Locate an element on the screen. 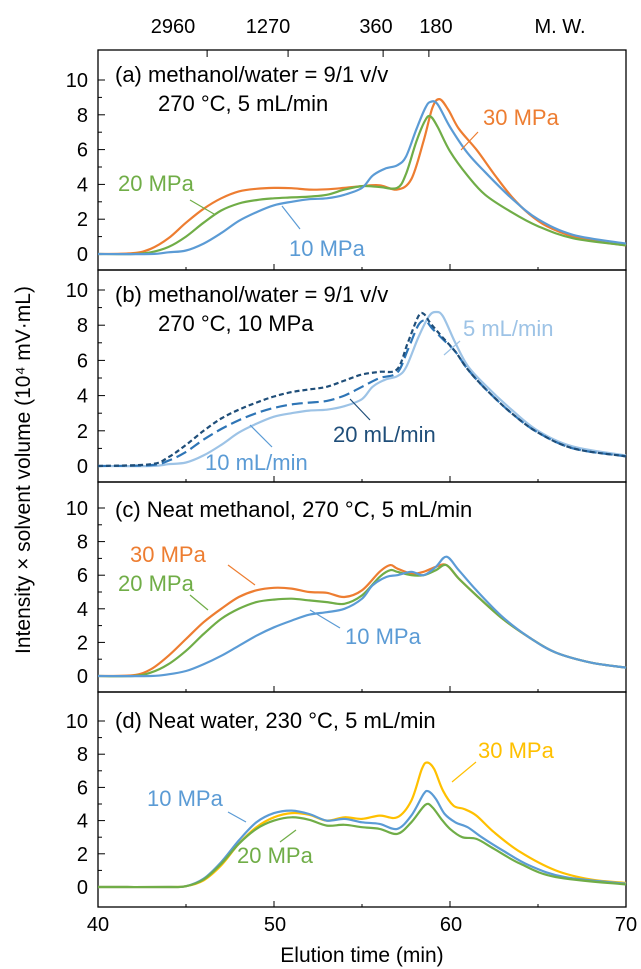 The image size is (641, 969). panel-a-leader-10mpa is located at coordinates (291, 217).